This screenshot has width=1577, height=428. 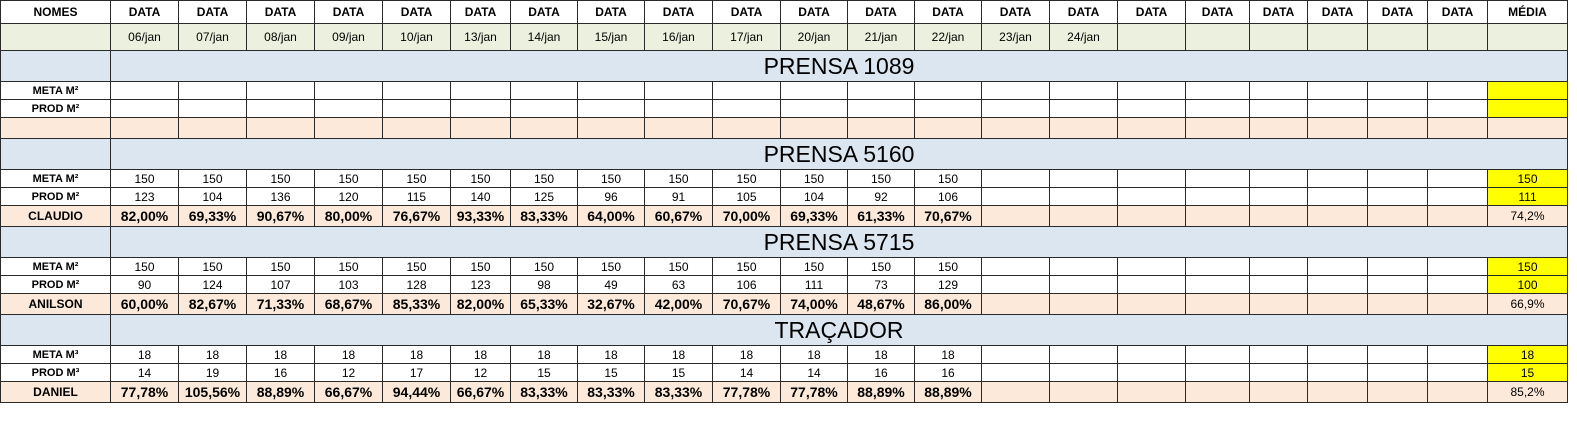 What do you see at coordinates (678, 196) in the screenshot?
I see `prod-value-cell: 91` at bounding box center [678, 196].